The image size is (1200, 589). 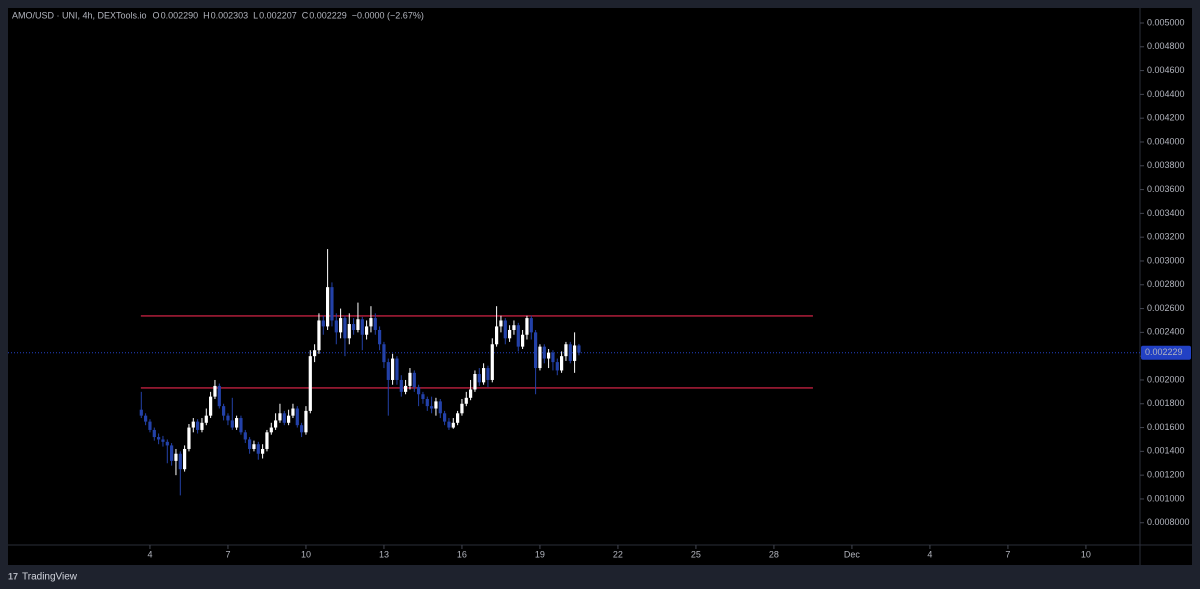 I want to click on y-tick-label: 0.004600, so click(x=1166, y=70).